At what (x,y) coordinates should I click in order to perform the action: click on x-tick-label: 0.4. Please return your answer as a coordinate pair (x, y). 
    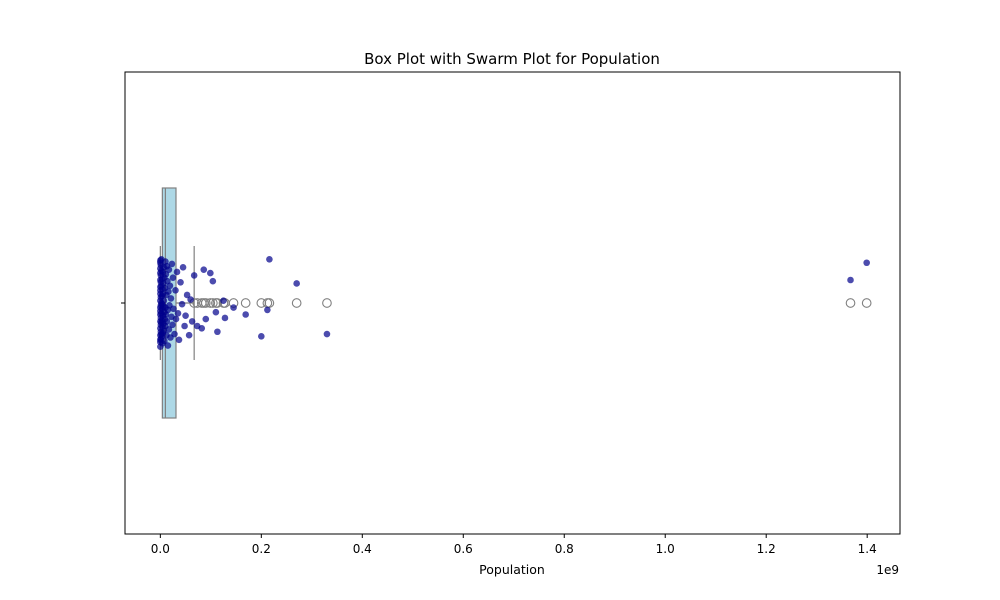
    Looking at the image, I should click on (362, 549).